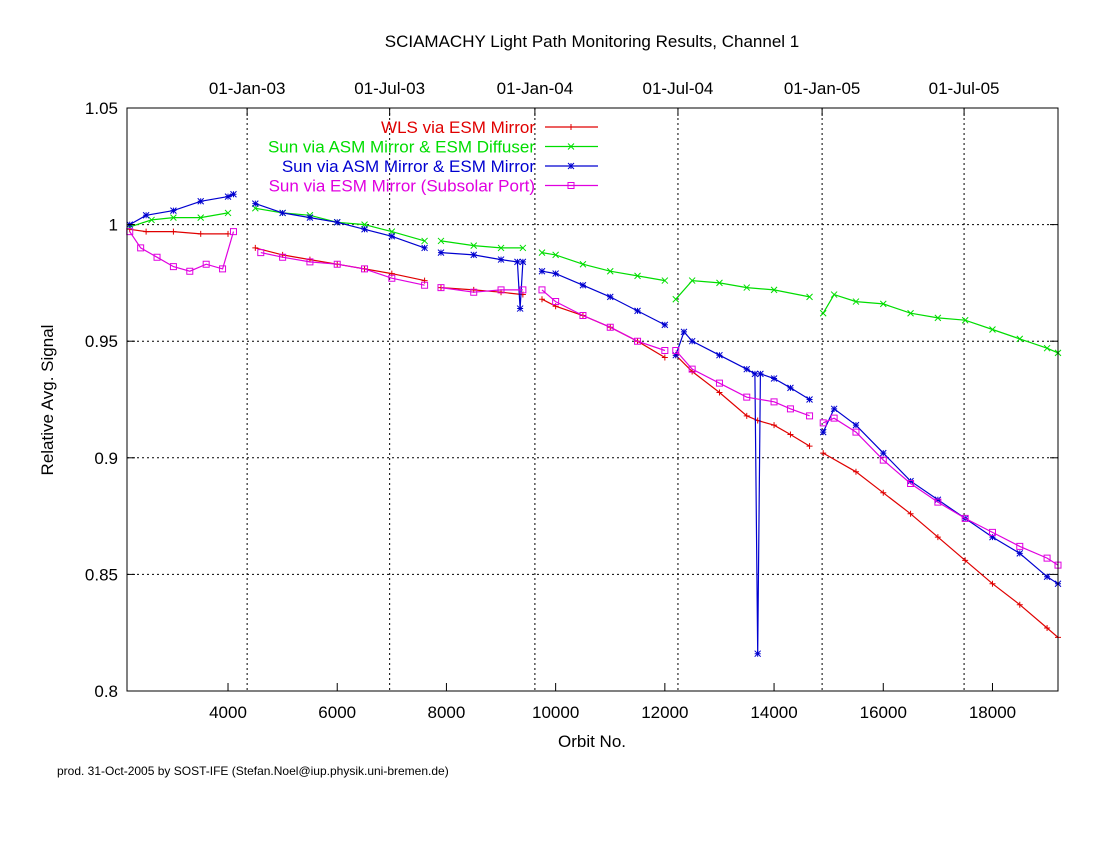 This screenshot has width=1100, height=850. What do you see at coordinates (106, 458) in the screenshot?
I see `y-tick-label: 0.9` at bounding box center [106, 458].